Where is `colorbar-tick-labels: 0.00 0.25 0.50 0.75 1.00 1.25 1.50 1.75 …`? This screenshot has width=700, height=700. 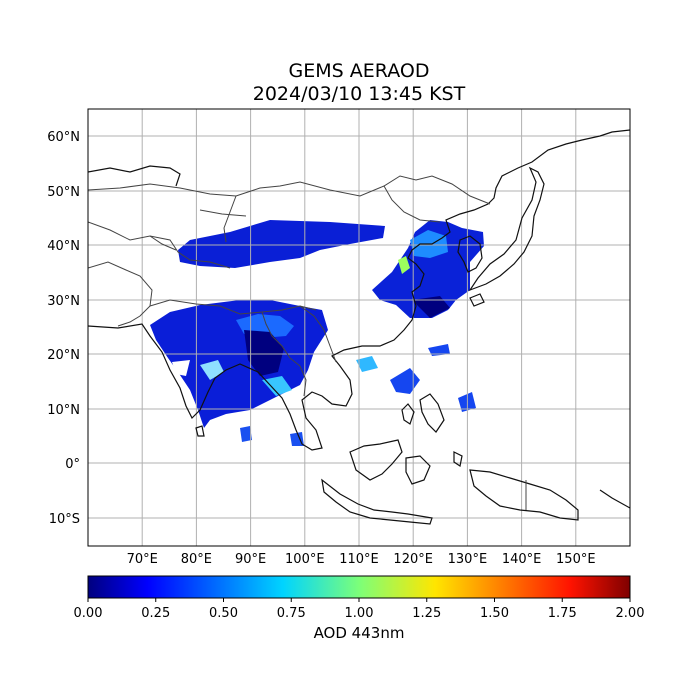 colorbar-tick-labels: 0.00 0.25 0.50 0.75 1.00 1.25 1.50 1.75 … is located at coordinates (359, 613).